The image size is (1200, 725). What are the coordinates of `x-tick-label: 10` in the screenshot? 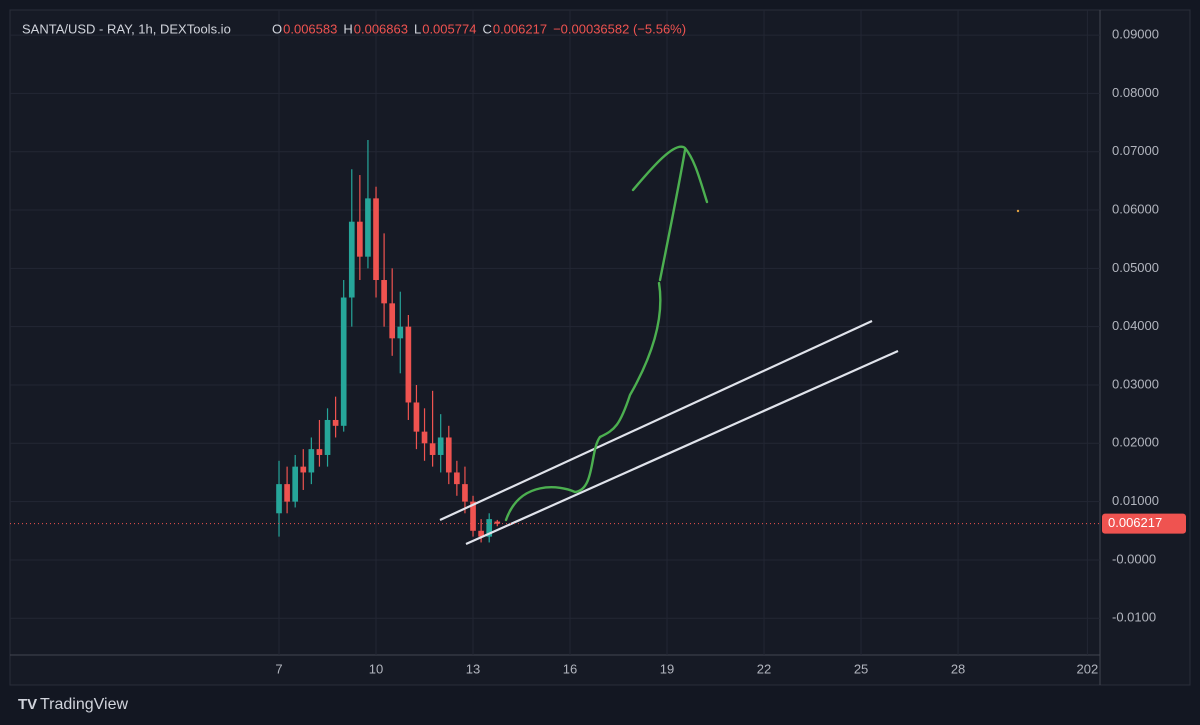 It's located at (376, 668).